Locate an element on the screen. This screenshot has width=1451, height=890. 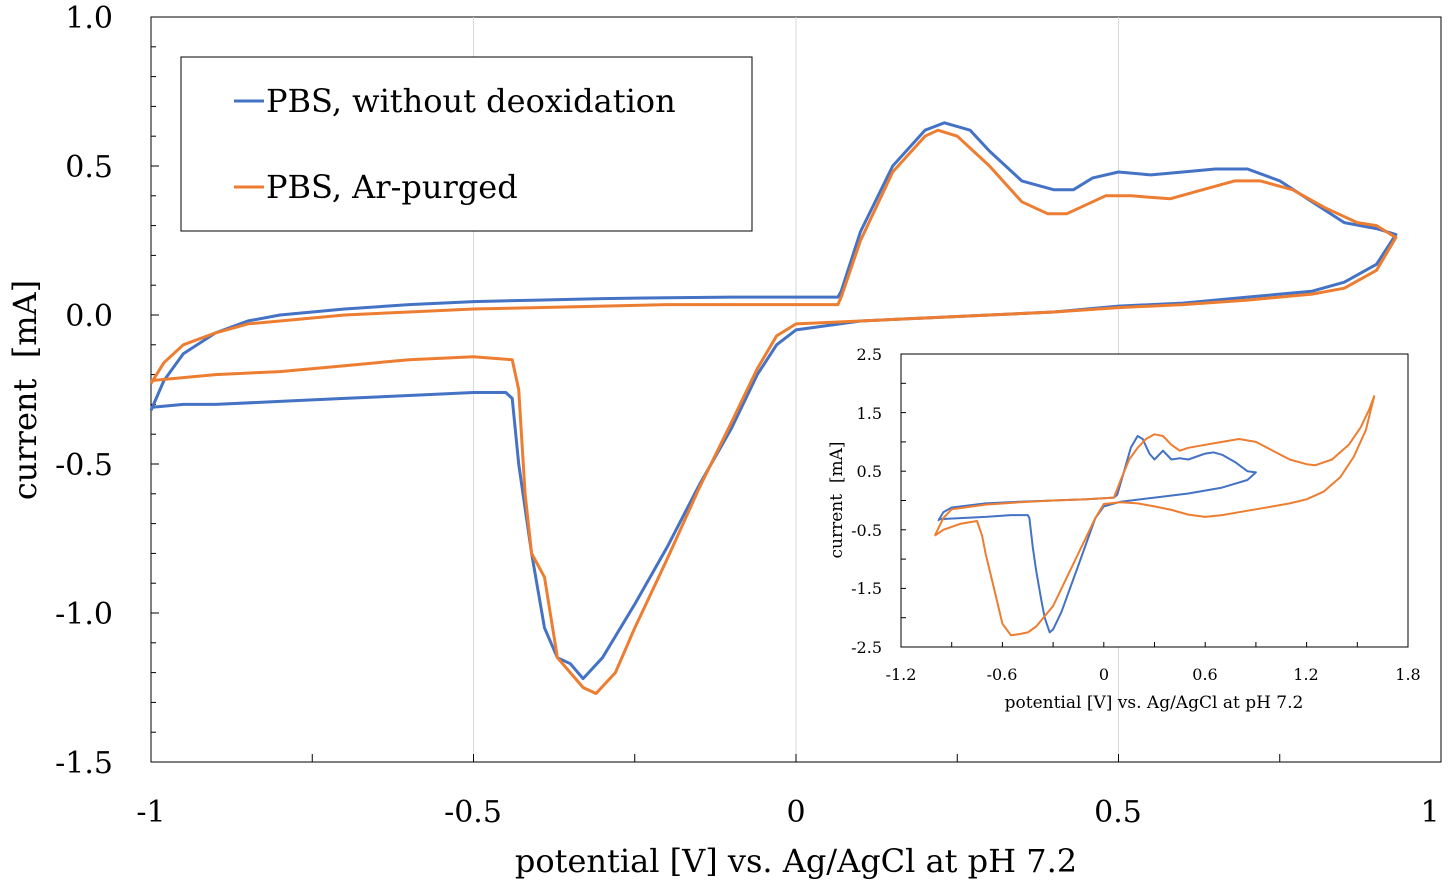
x-tick-label: 0.5 is located at coordinates (1118, 812).